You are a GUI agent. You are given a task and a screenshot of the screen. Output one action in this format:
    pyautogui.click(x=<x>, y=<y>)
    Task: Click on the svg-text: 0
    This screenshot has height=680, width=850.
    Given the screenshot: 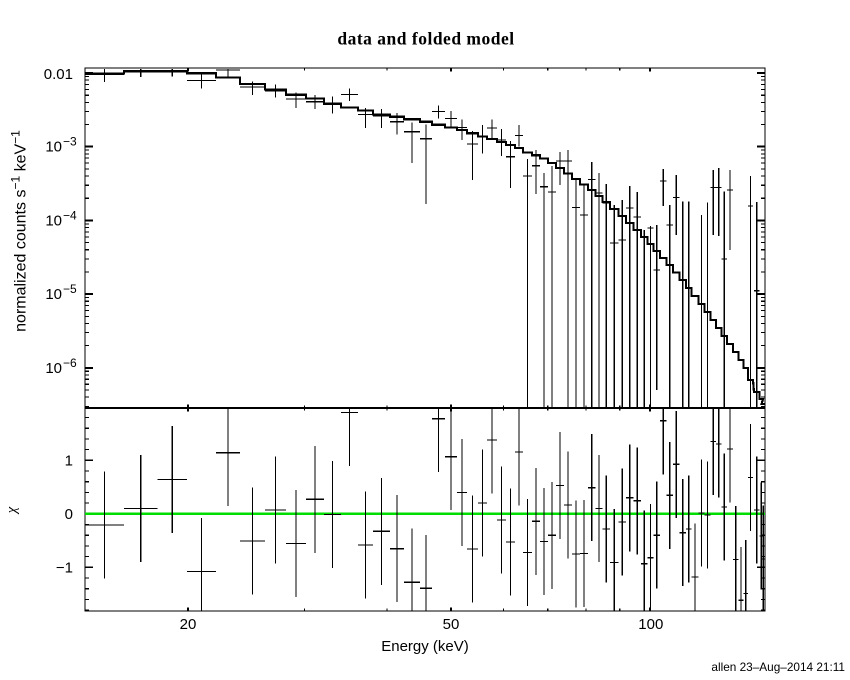 What is the action you would take?
    pyautogui.click(x=69, y=514)
    